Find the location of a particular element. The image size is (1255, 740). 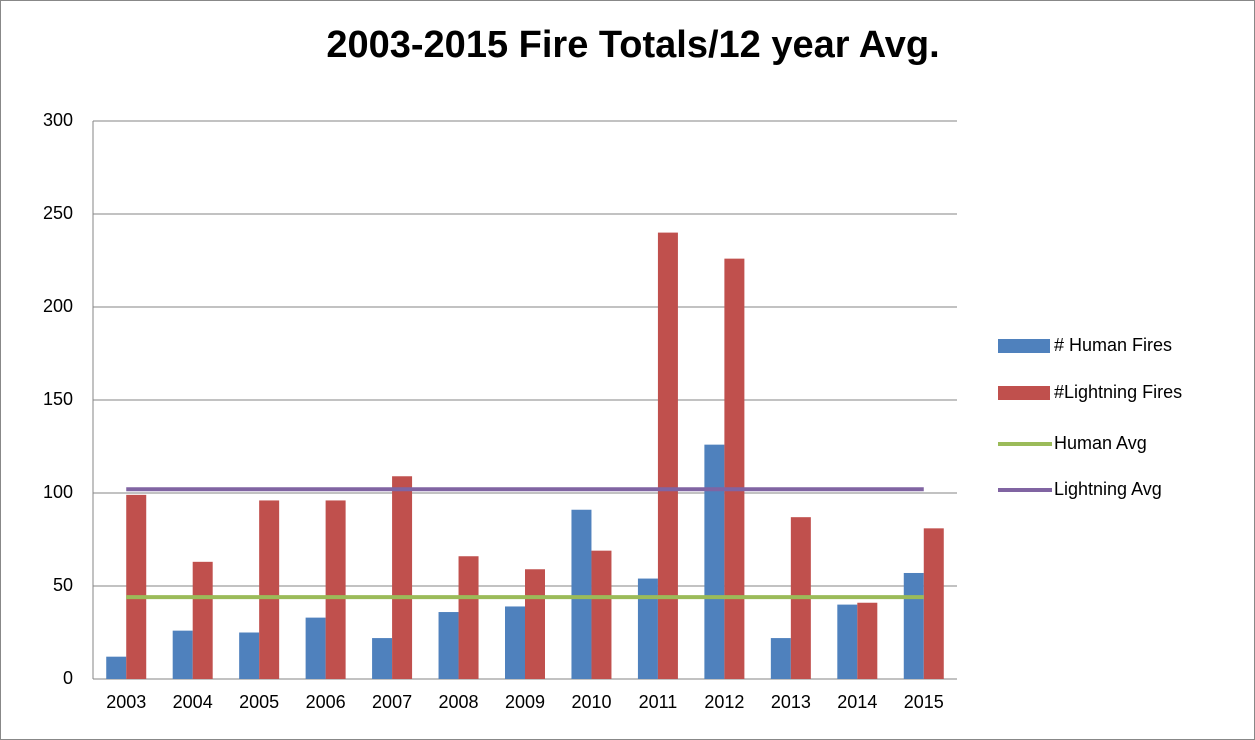

y-tick-label: 300 is located at coordinates (58, 120).